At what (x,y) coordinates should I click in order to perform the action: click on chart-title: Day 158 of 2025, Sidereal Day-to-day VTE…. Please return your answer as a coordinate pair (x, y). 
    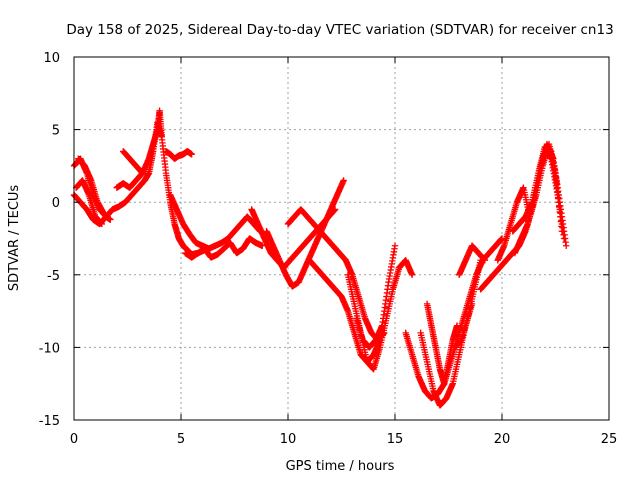
    Looking at the image, I should click on (339, 30).